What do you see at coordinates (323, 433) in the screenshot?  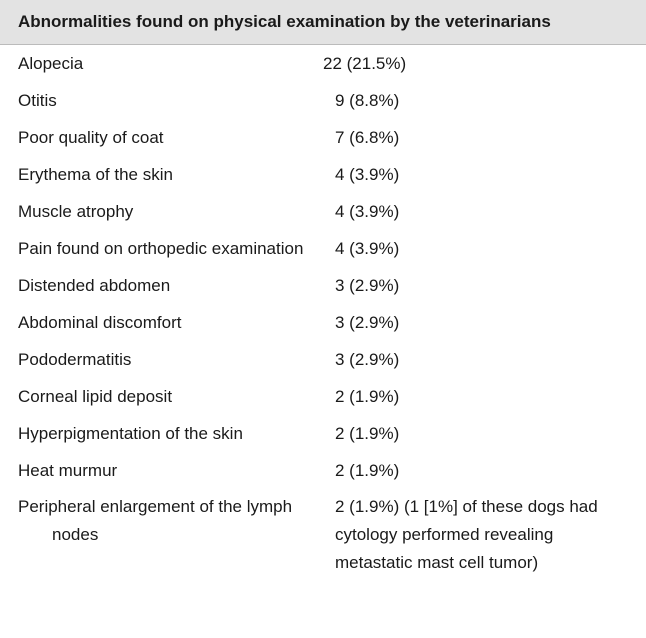 I see `table-row: Hyperpigmentation of the skin 2 (1.9%)` at bounding box center [323, 433].